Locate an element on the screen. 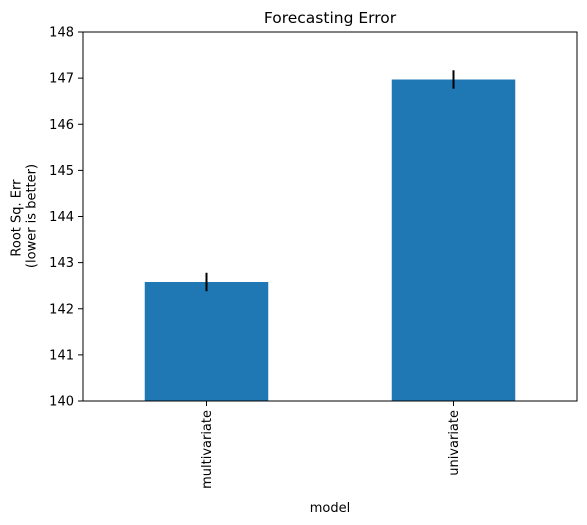 The height and width of the screenshot is (525, 587). y-axis-title: Root Sq. Err (lower is better) is located at coordinates (25, 216).